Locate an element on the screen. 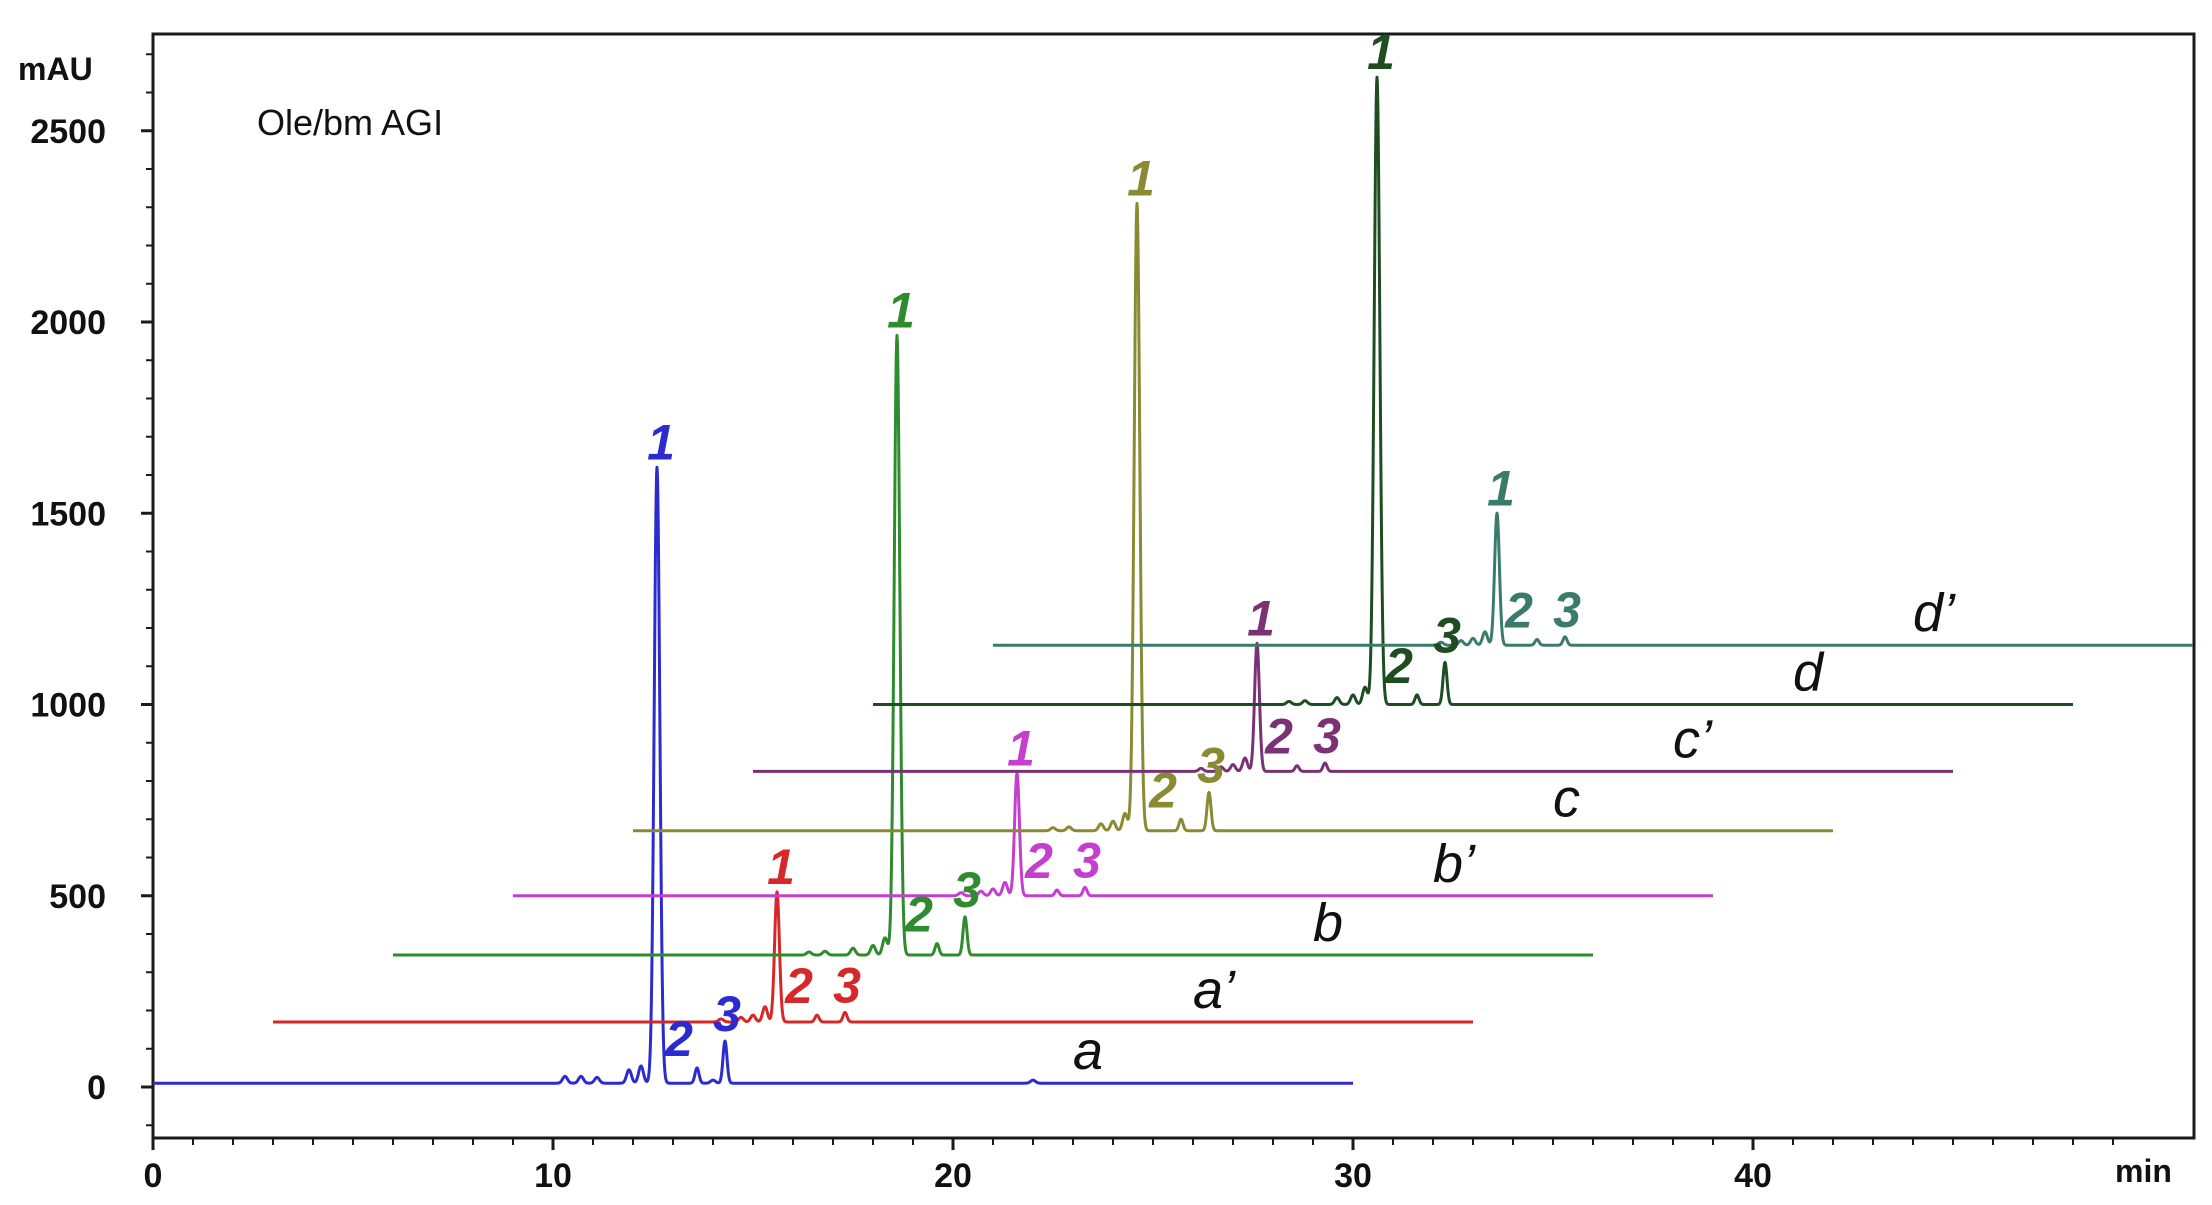 The image size is (2212, 1205). trace-6-line is located at coordinates (1353, 707).